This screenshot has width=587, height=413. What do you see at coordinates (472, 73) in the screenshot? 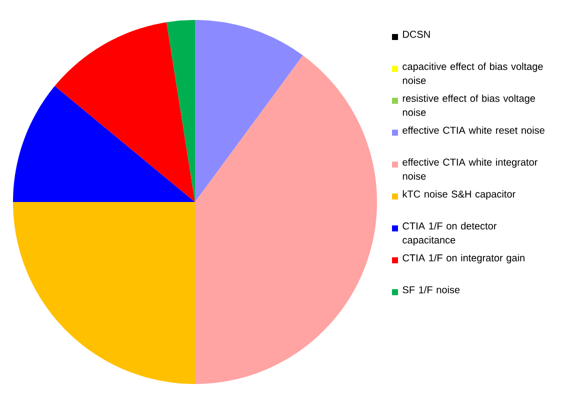
I see `legend-label: capacitive effect of bias voltage noise` at bounding box center [472, 73].